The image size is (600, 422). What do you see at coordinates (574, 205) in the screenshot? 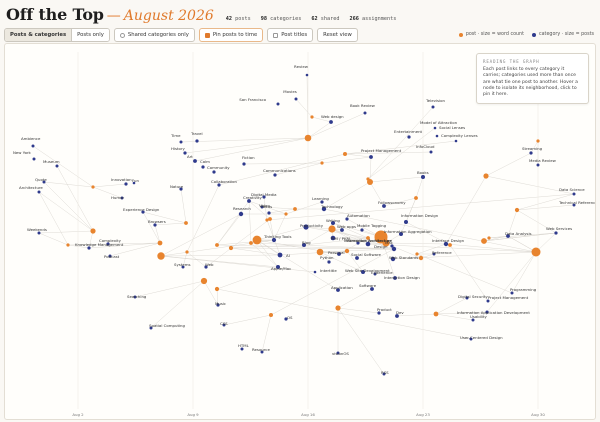
I see `category-node-technical-reference` at bounding box center [574, 205].